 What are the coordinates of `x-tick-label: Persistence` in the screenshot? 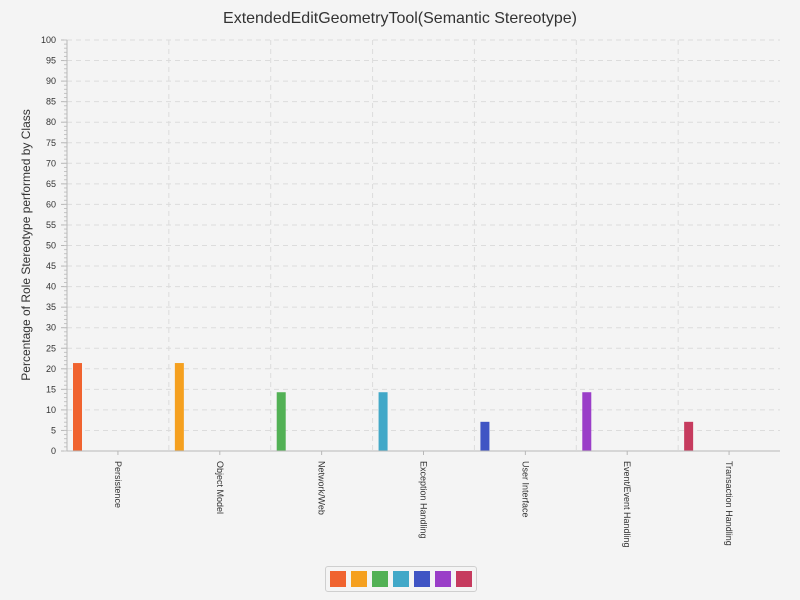 It's located at (118, 484).